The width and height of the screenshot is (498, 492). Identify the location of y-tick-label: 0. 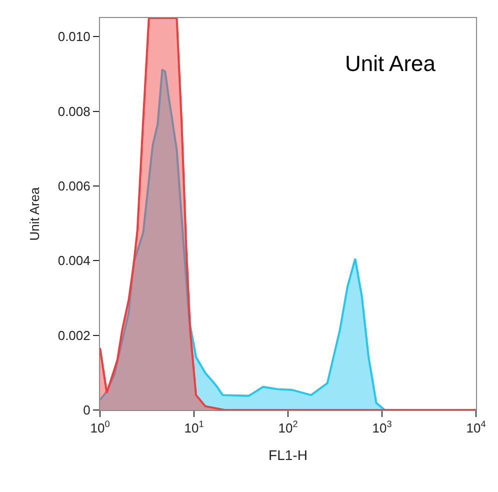
(86, 410).